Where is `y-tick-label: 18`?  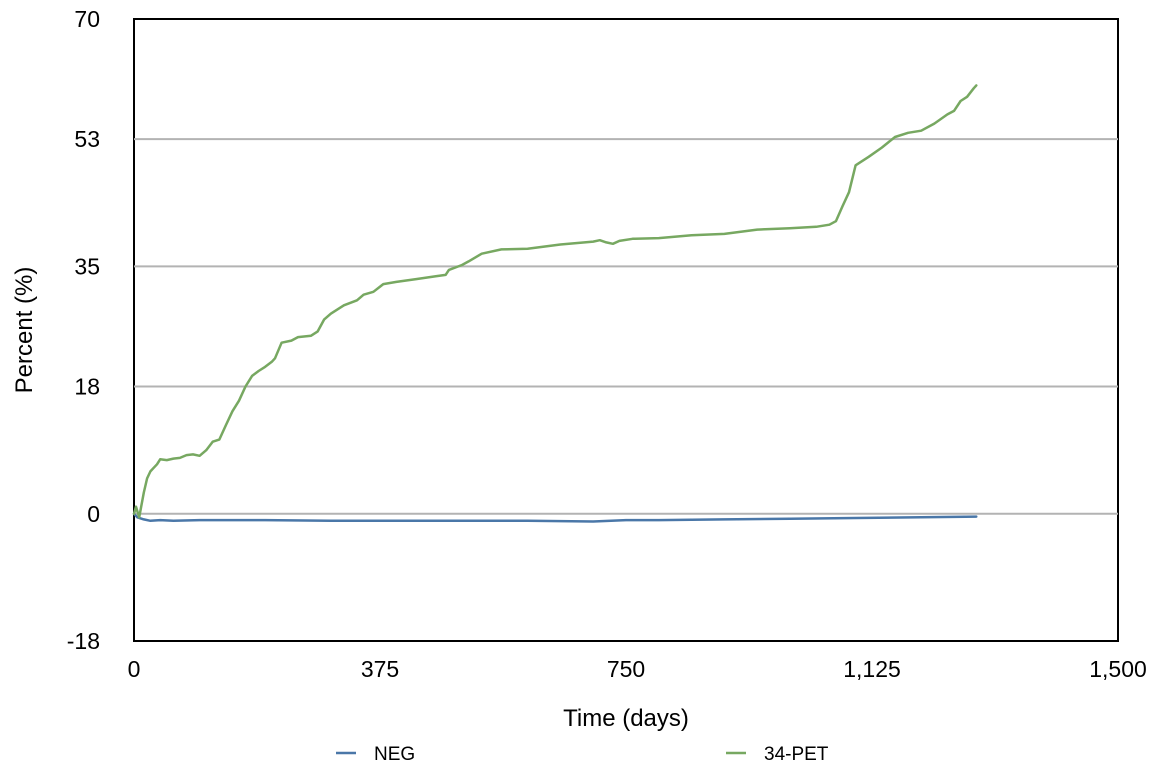
y-tick-label: 18 is located at coordinates (87, 387).